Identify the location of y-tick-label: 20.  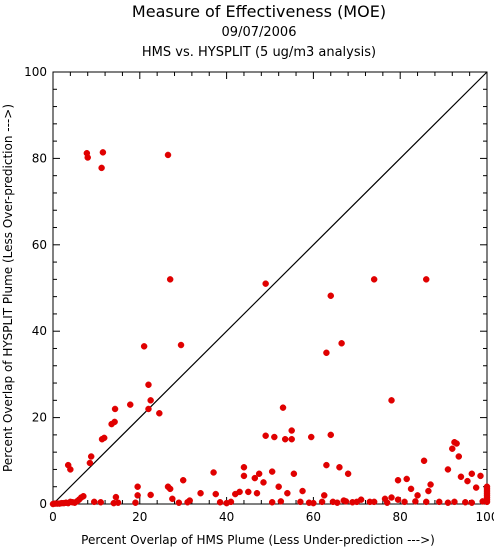
(39, 418).